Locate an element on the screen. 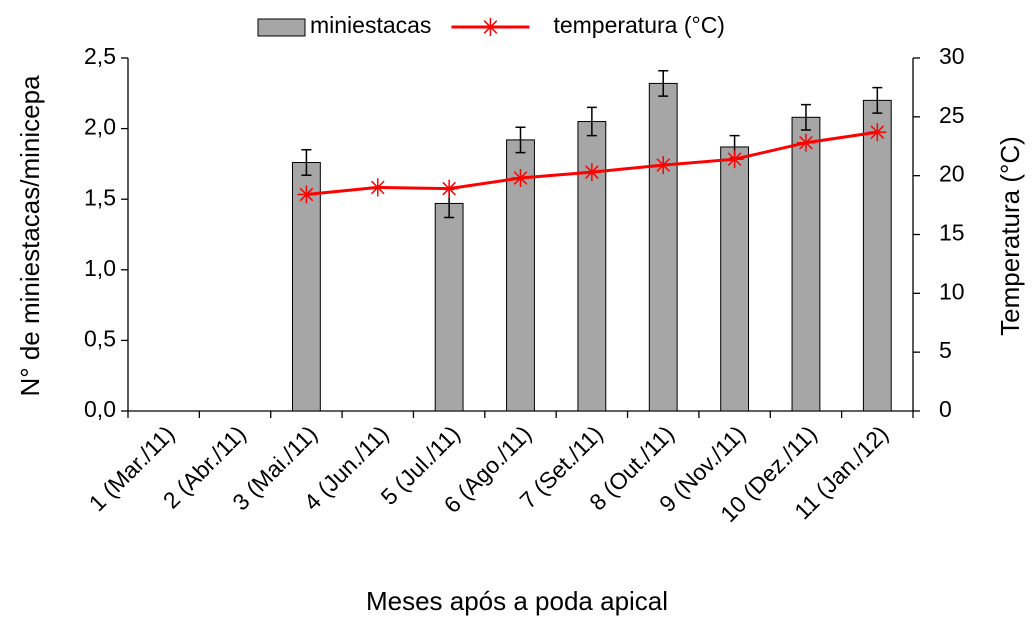 This screenshot has width=1034, height=631. y2-tick-label: 10 is located at coordinates (952, 291).